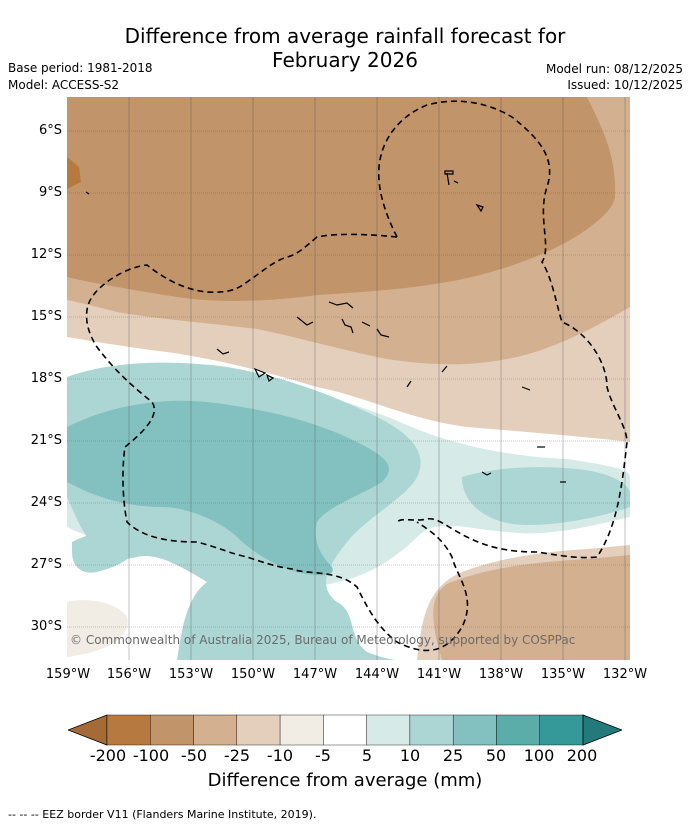  I want to click on lat-tick: 12°S, so click(46, 254).